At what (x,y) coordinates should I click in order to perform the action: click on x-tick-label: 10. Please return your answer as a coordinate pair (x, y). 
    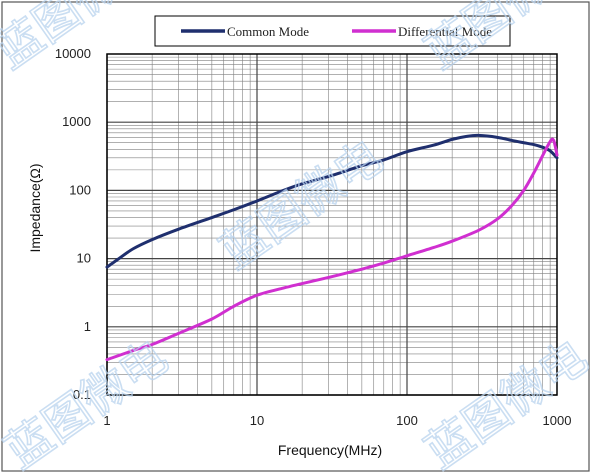
    Looking at the image, I should click on (257, 420).